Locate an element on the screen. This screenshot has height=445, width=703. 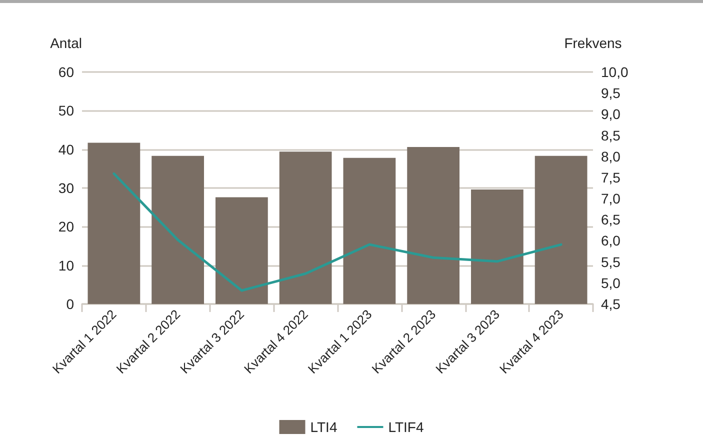
legend-label: LTIF4 is located at coordinates (406, 427).